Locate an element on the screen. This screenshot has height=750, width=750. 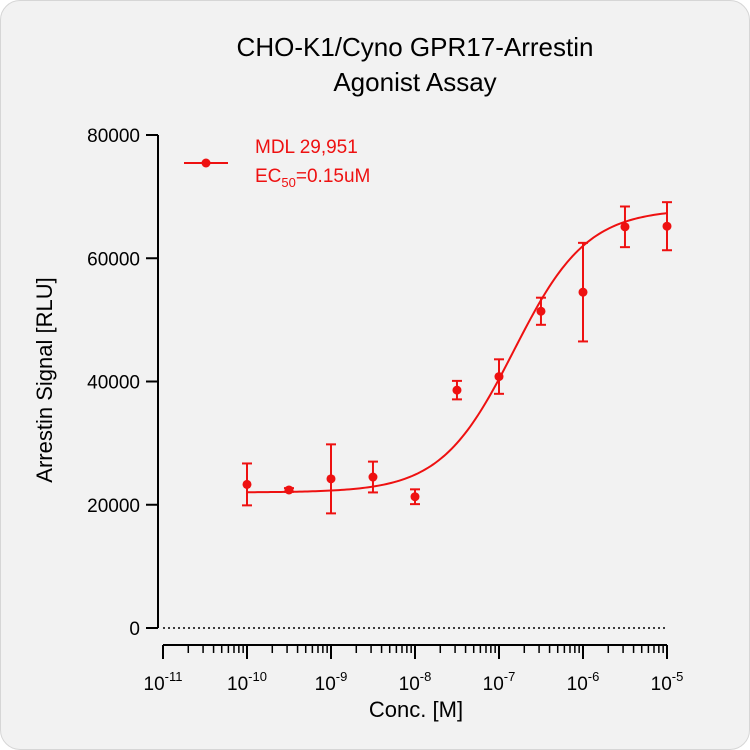
x-tick-label-exponent: -5 is located at coordinates (678, 676).